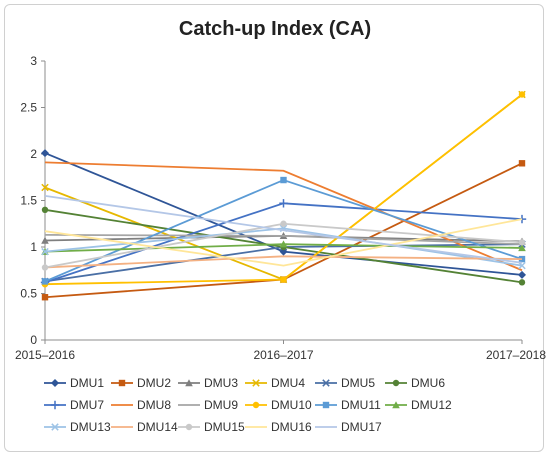 This screenshot has width=550, height=458. I want to click on legend-item-dmu8: DMU8, so click(141, 405).